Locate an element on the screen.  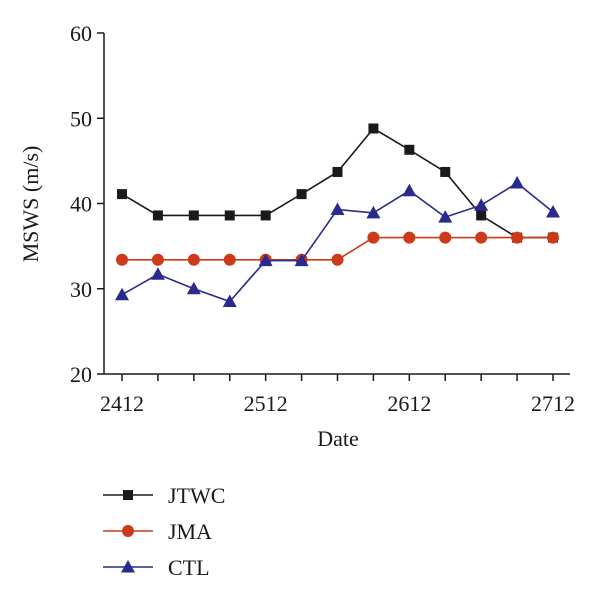
legend-label-ctl: CTL is located at coordinates (189, 567).